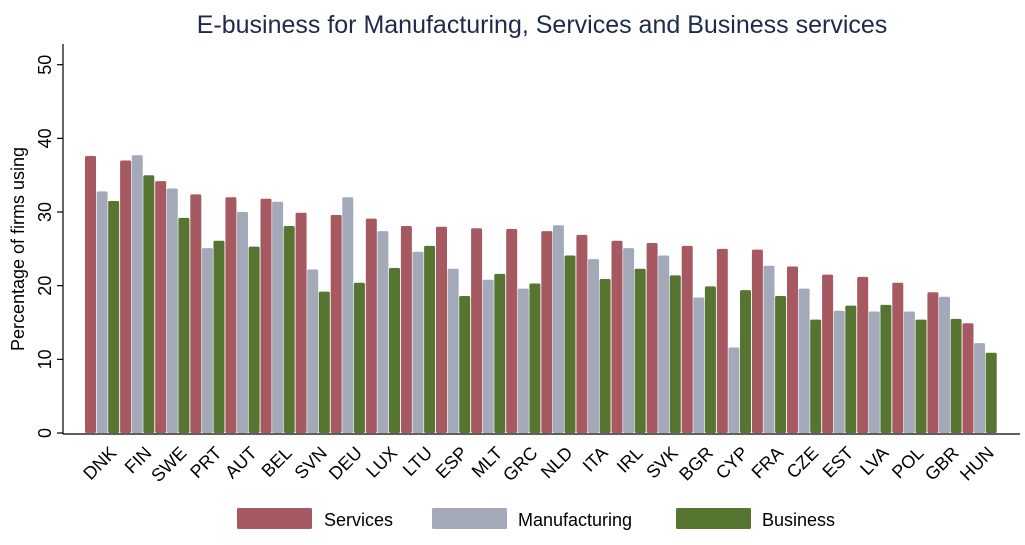  I want to click on y-tick-label: 50, so click(45, 65).